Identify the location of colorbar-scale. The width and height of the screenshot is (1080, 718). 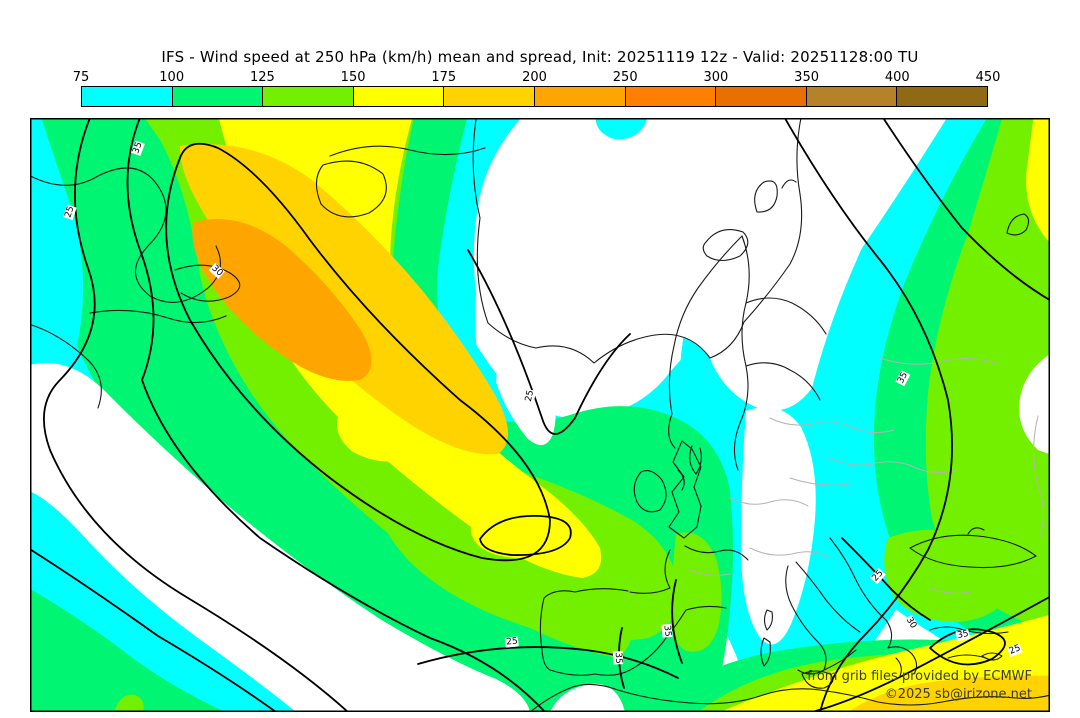
(534, 96).